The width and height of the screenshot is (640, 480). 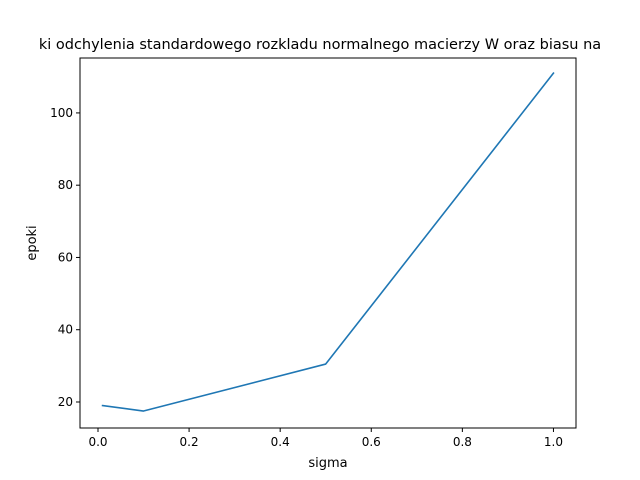 What do you see at coordinates (553, 442) in the screenshot?
I see `x-tick-label: 1.0` at bounding box center [553, 442].